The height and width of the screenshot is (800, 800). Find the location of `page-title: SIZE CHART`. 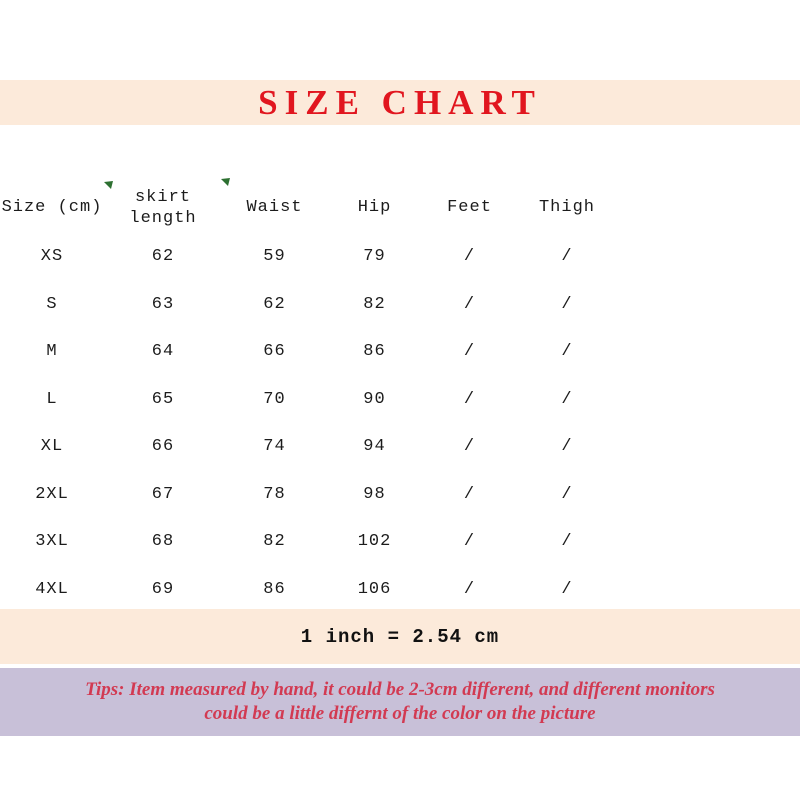

page-title: SIZE CHART is located at coordinates (400, 102).